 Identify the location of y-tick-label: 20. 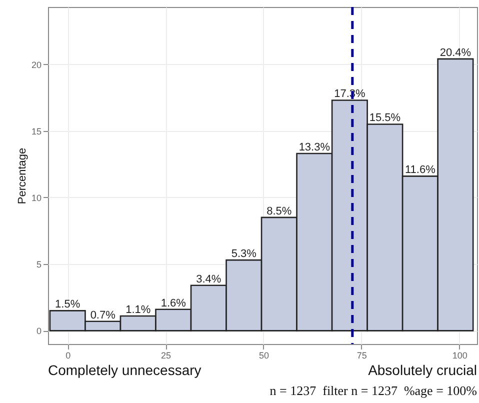
(36, 65).